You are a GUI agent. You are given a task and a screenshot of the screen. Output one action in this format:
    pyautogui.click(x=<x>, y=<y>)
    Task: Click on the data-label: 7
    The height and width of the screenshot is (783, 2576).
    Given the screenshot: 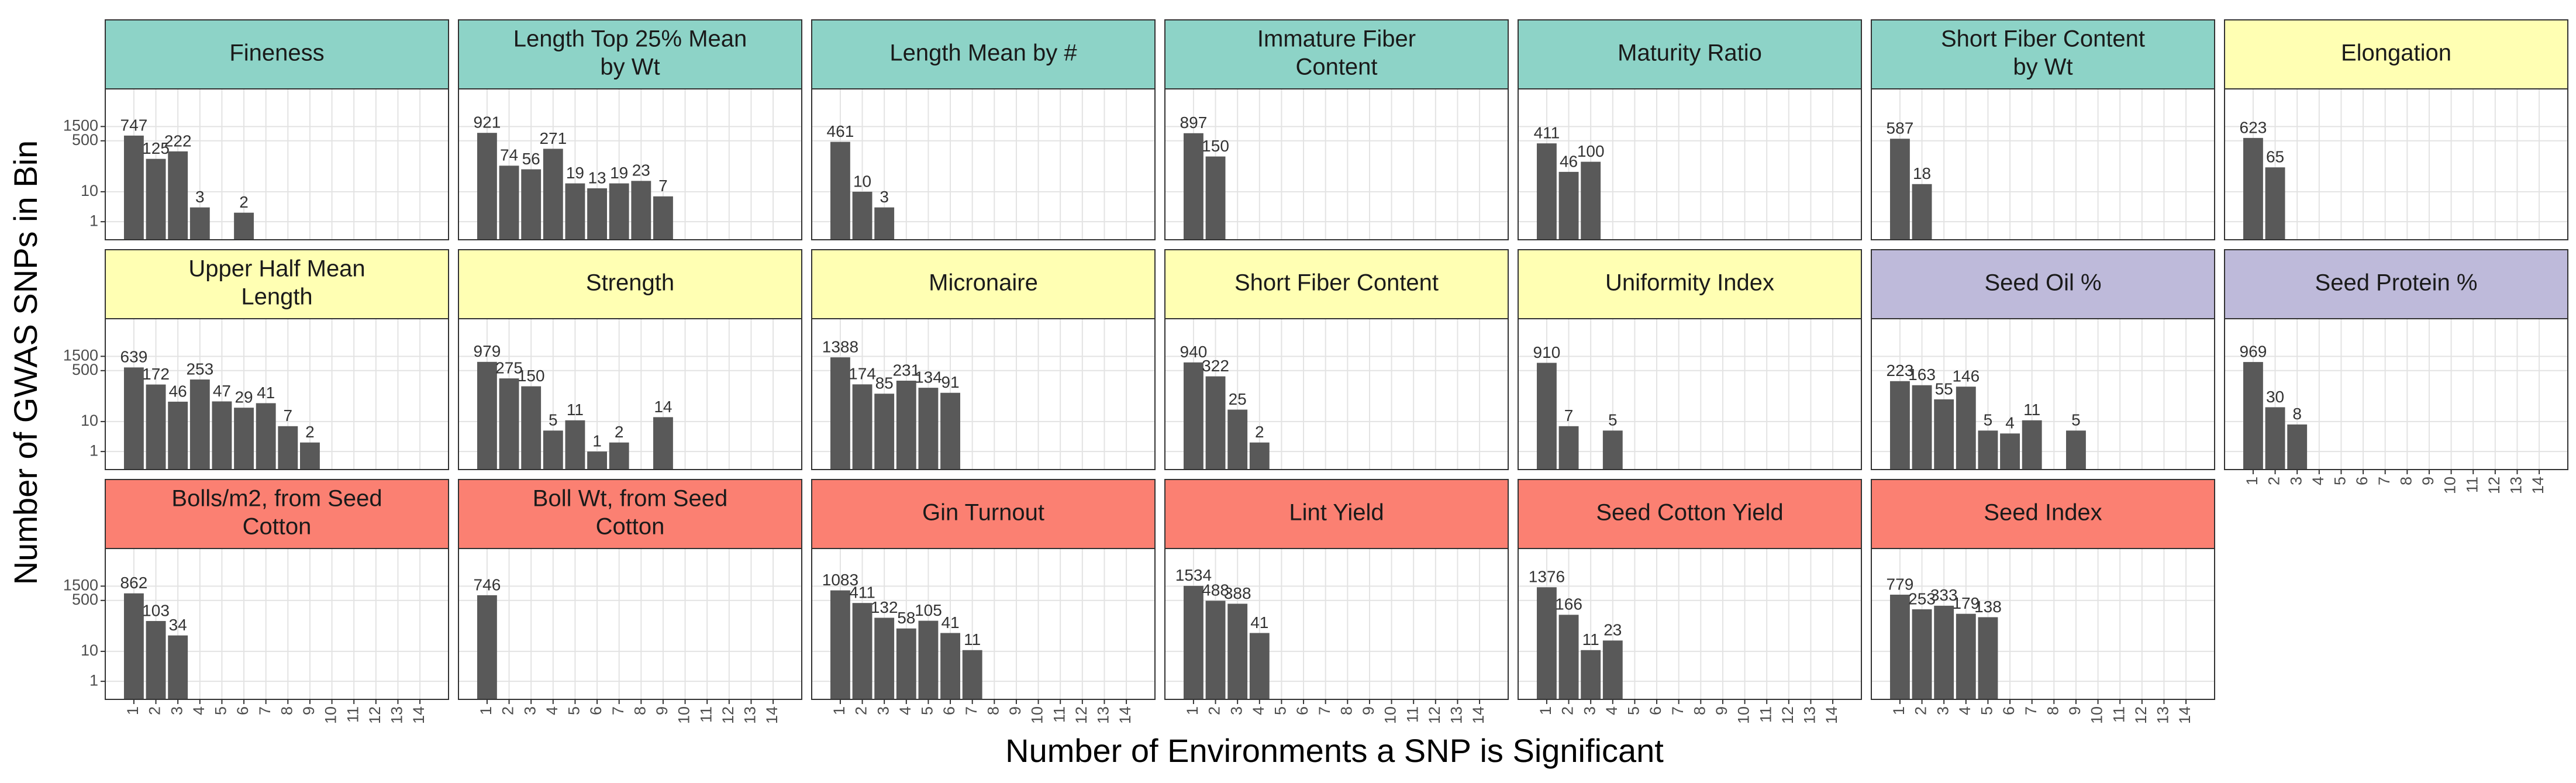 What is the action you would take?
    pyautogui.click(x=663, y=186)
    